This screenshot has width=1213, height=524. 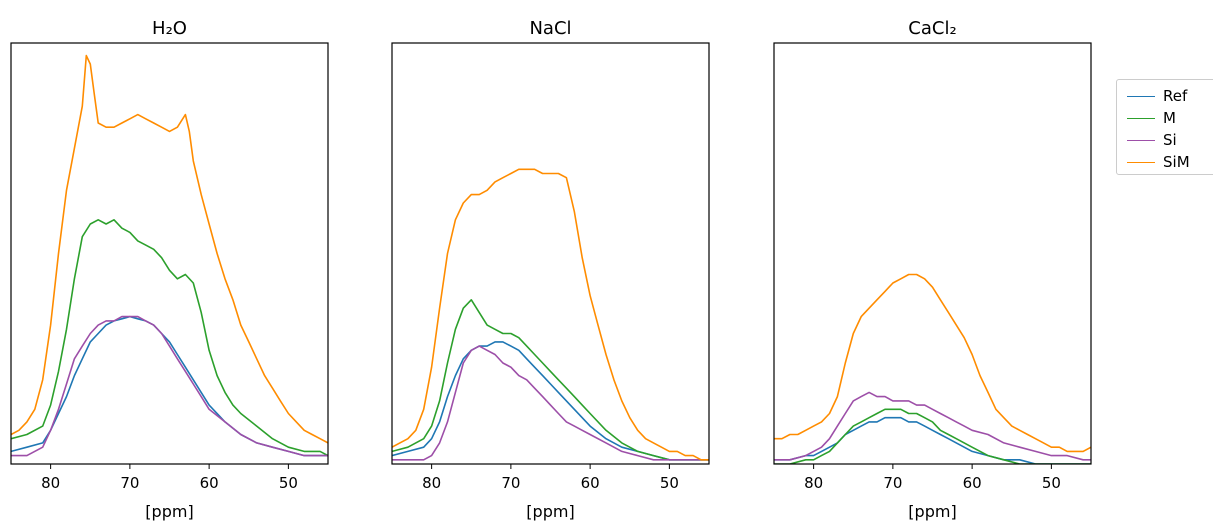 What do you see at coordinates (129, 483) in the screenshot?
I see `x-tick-label-70-panel-1: 70` at bounding box center [129, 483].